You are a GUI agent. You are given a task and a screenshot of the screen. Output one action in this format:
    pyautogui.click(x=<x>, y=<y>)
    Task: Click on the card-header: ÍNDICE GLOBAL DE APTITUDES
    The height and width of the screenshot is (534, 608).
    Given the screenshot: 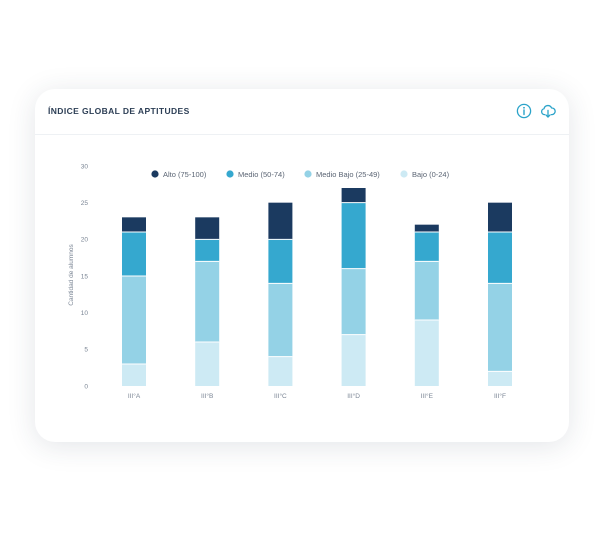 What is the action you would take?
    pyautogui.click(x=302, y=112)
    